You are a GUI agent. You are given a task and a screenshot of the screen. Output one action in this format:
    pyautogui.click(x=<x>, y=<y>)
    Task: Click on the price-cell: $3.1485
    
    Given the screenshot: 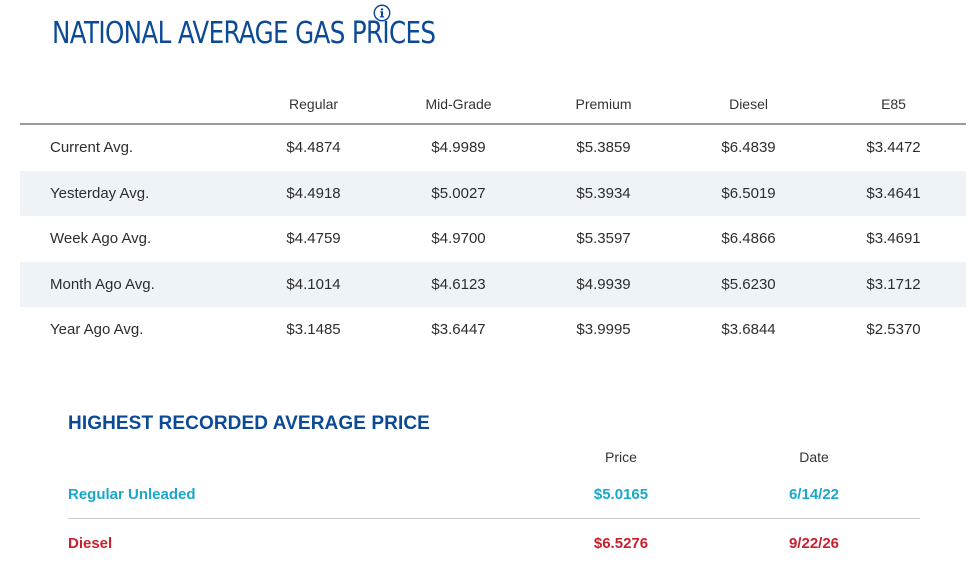 What is the action you would take?
    pyautogui.click(x=313, y=330)
    